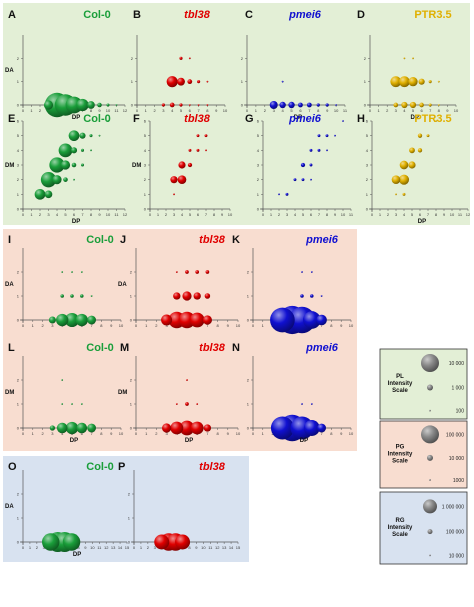 The width and height of the screenshot is (474, 607). What do you see at coordinates (64, 281) in the screenshot?
I see `panel-i: 012345678910012DAICol-0` at bounding box center [64, 281].